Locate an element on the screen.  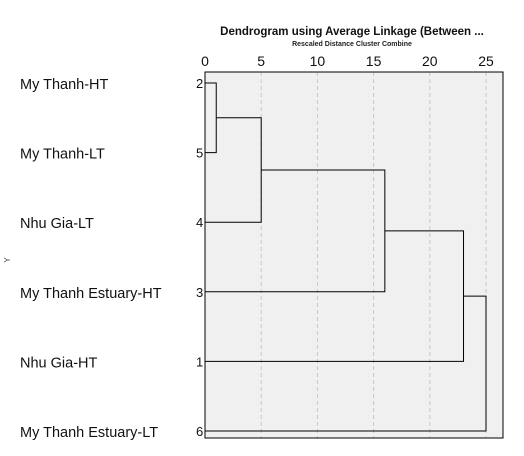
case-label: My Thanh-LT is located at coordinates (62, 155).